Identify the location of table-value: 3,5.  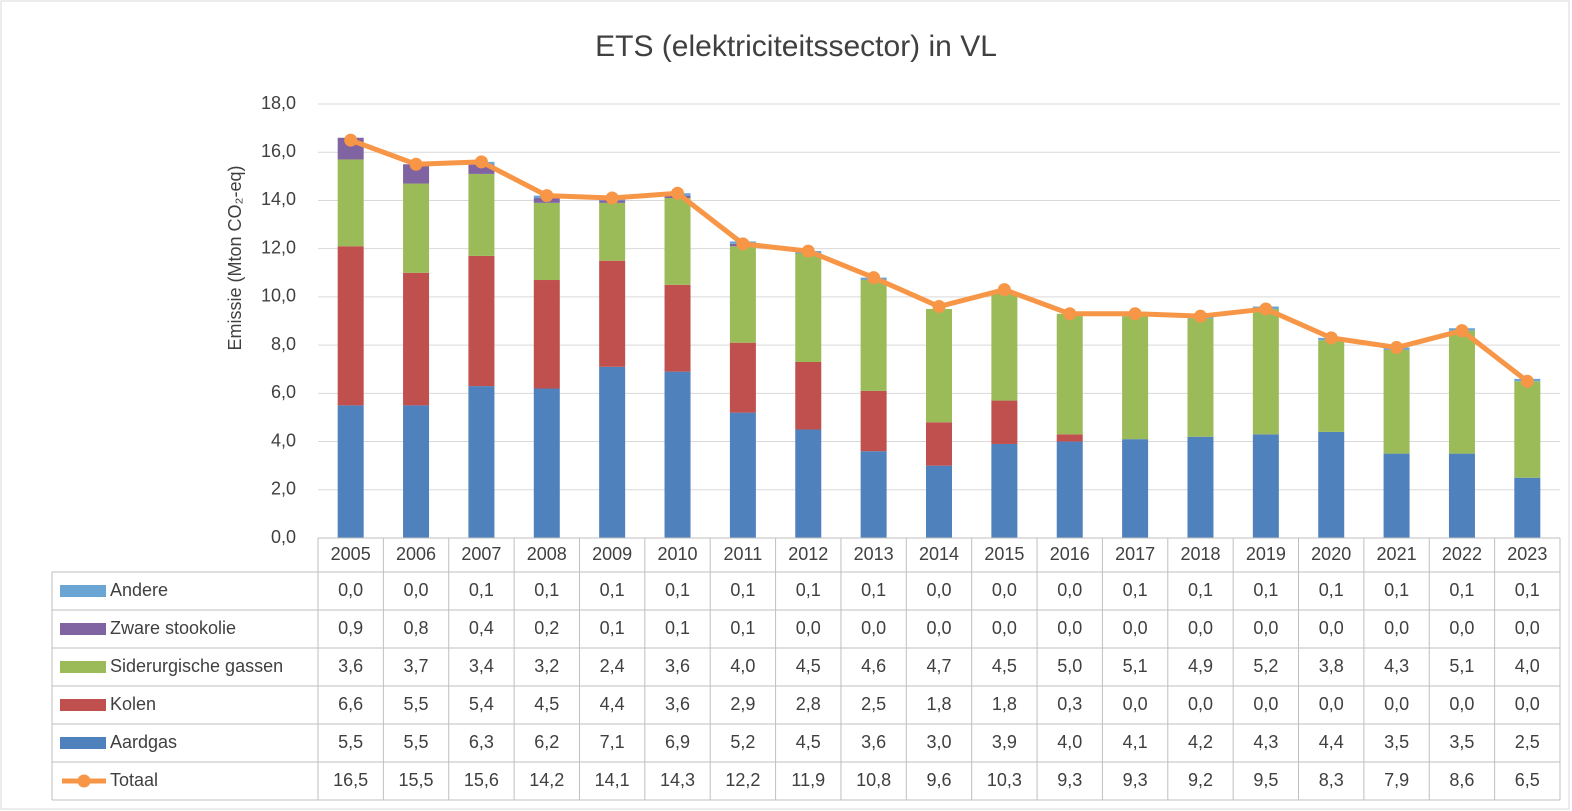
(1396, 742).